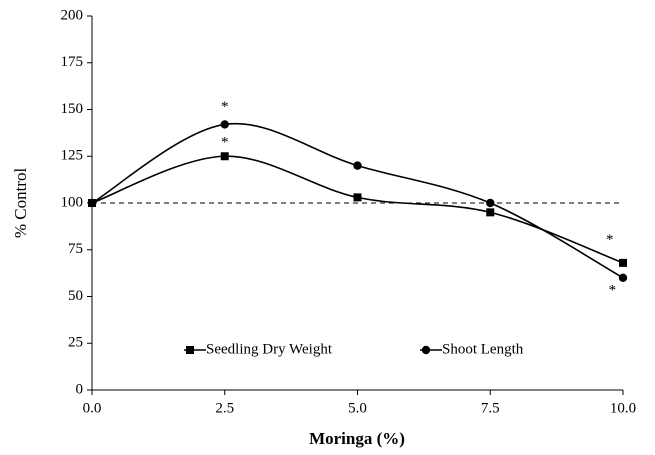  I want to click on y-tick-label: 175, so click(72, 62).